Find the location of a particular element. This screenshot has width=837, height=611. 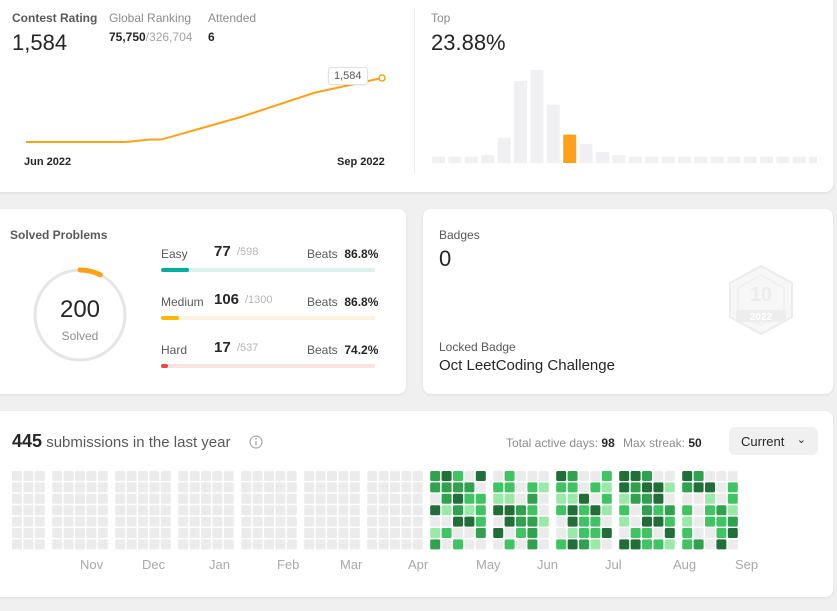

x-axis-start: Jun 2022 is located at coordinates (48, 162).